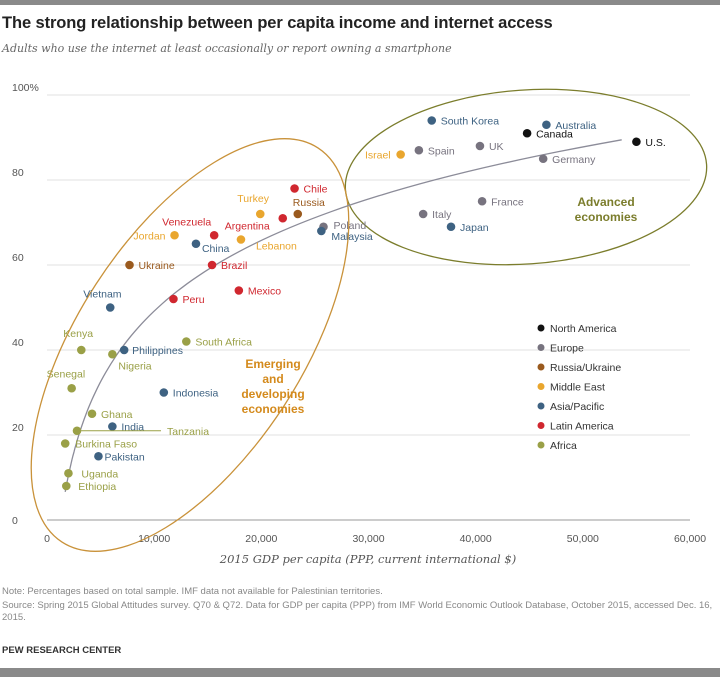  What do you see at coordinates (474, 228) in the screenshot?
I see `point-label: Japan` at bounding box center [474, 228].